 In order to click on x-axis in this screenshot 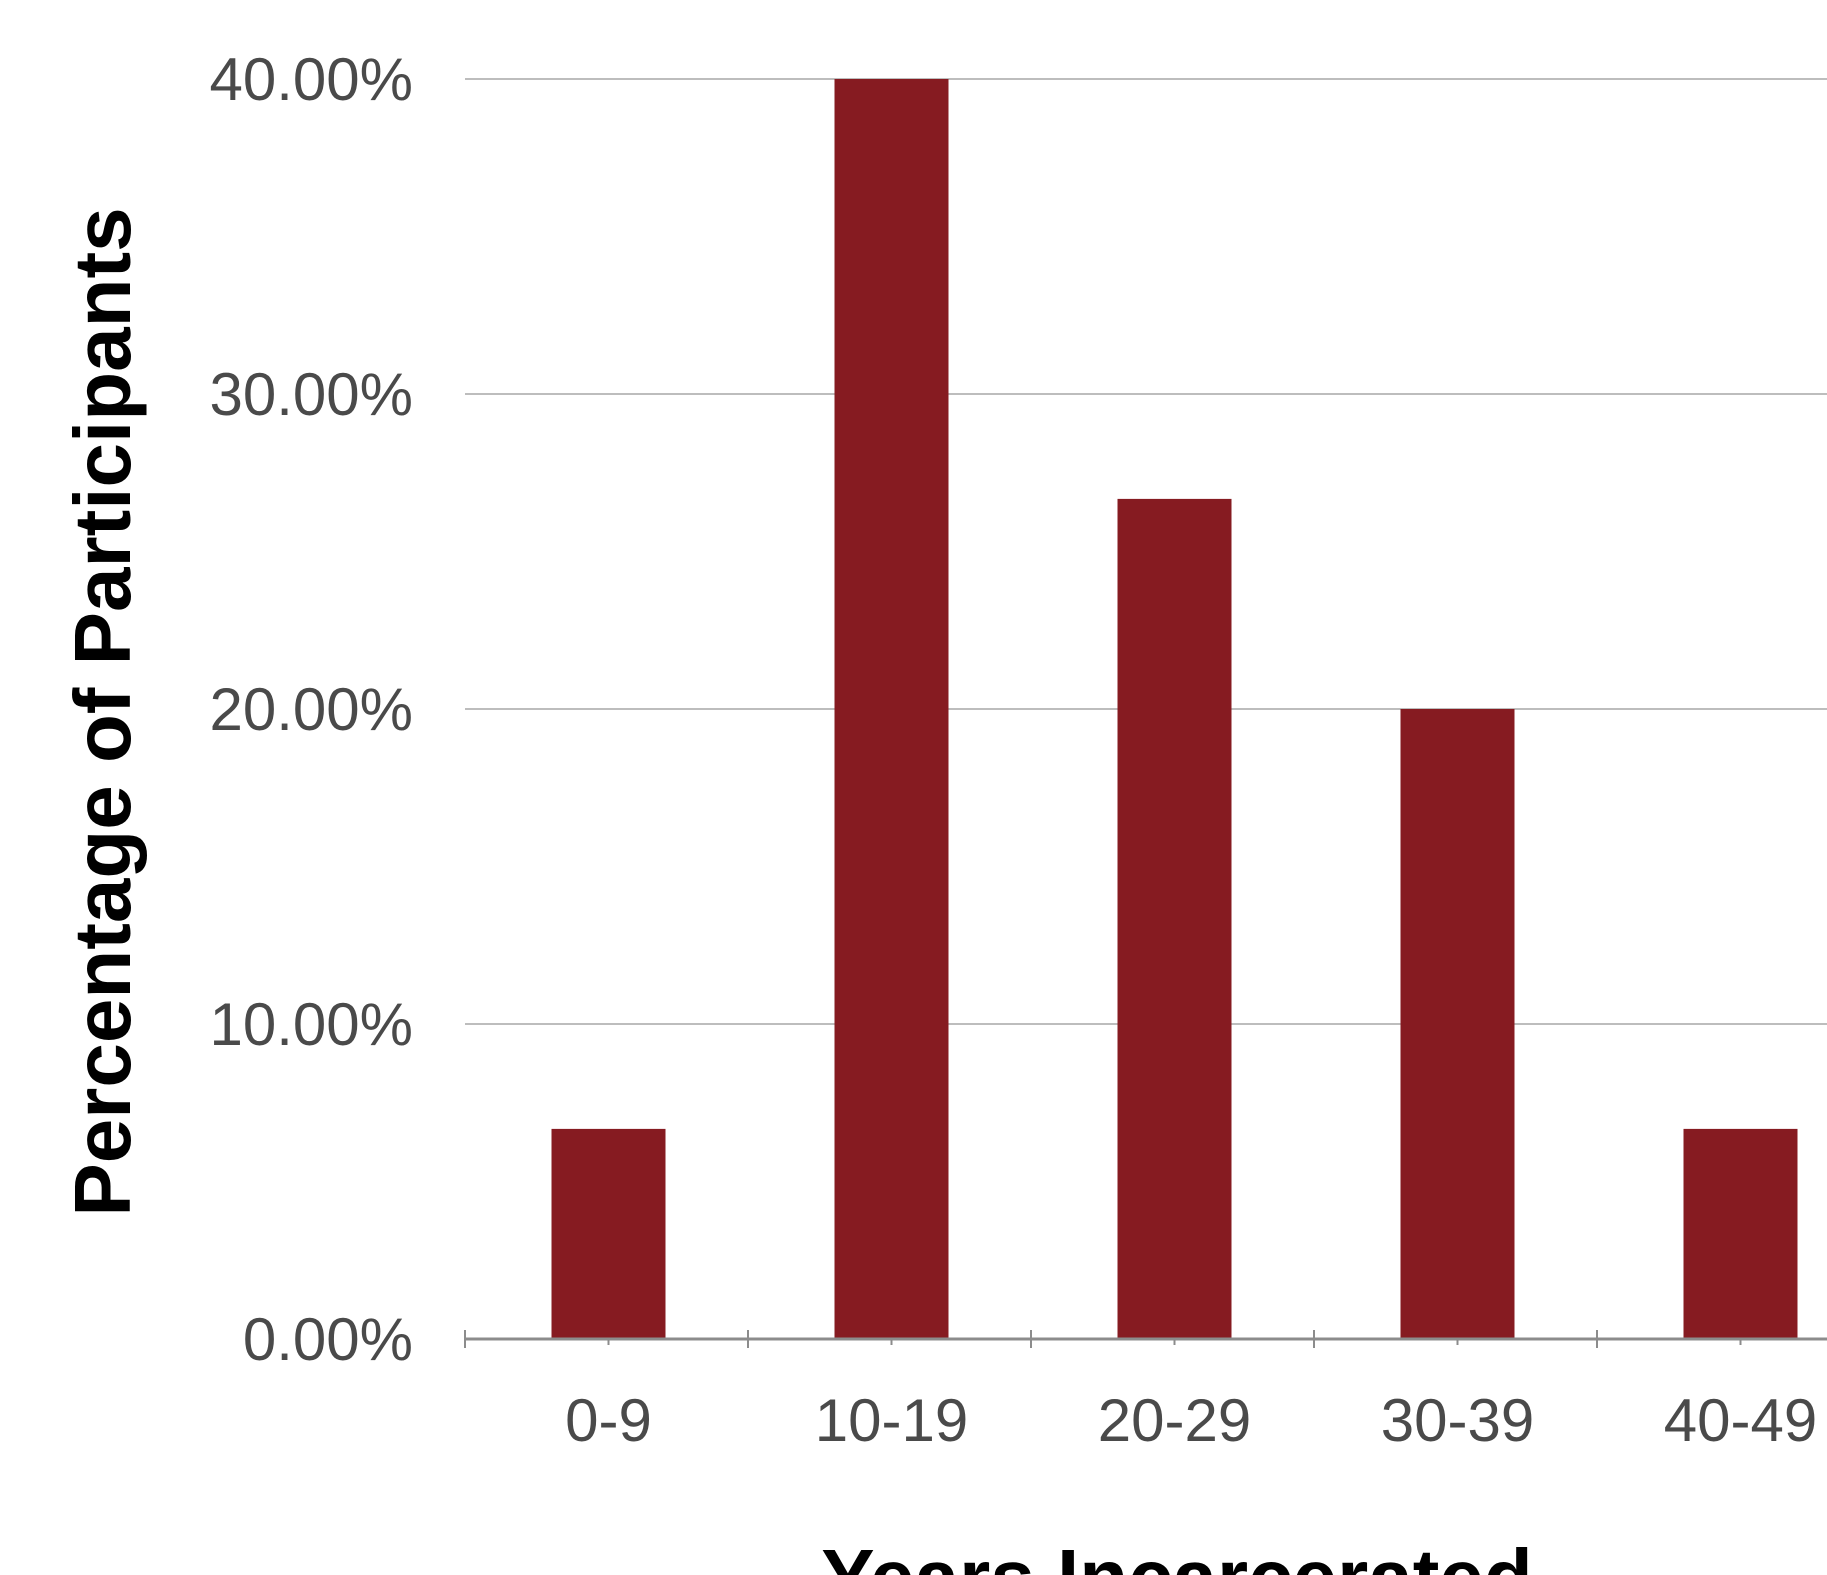, I will do `click(1145, 1339)`.